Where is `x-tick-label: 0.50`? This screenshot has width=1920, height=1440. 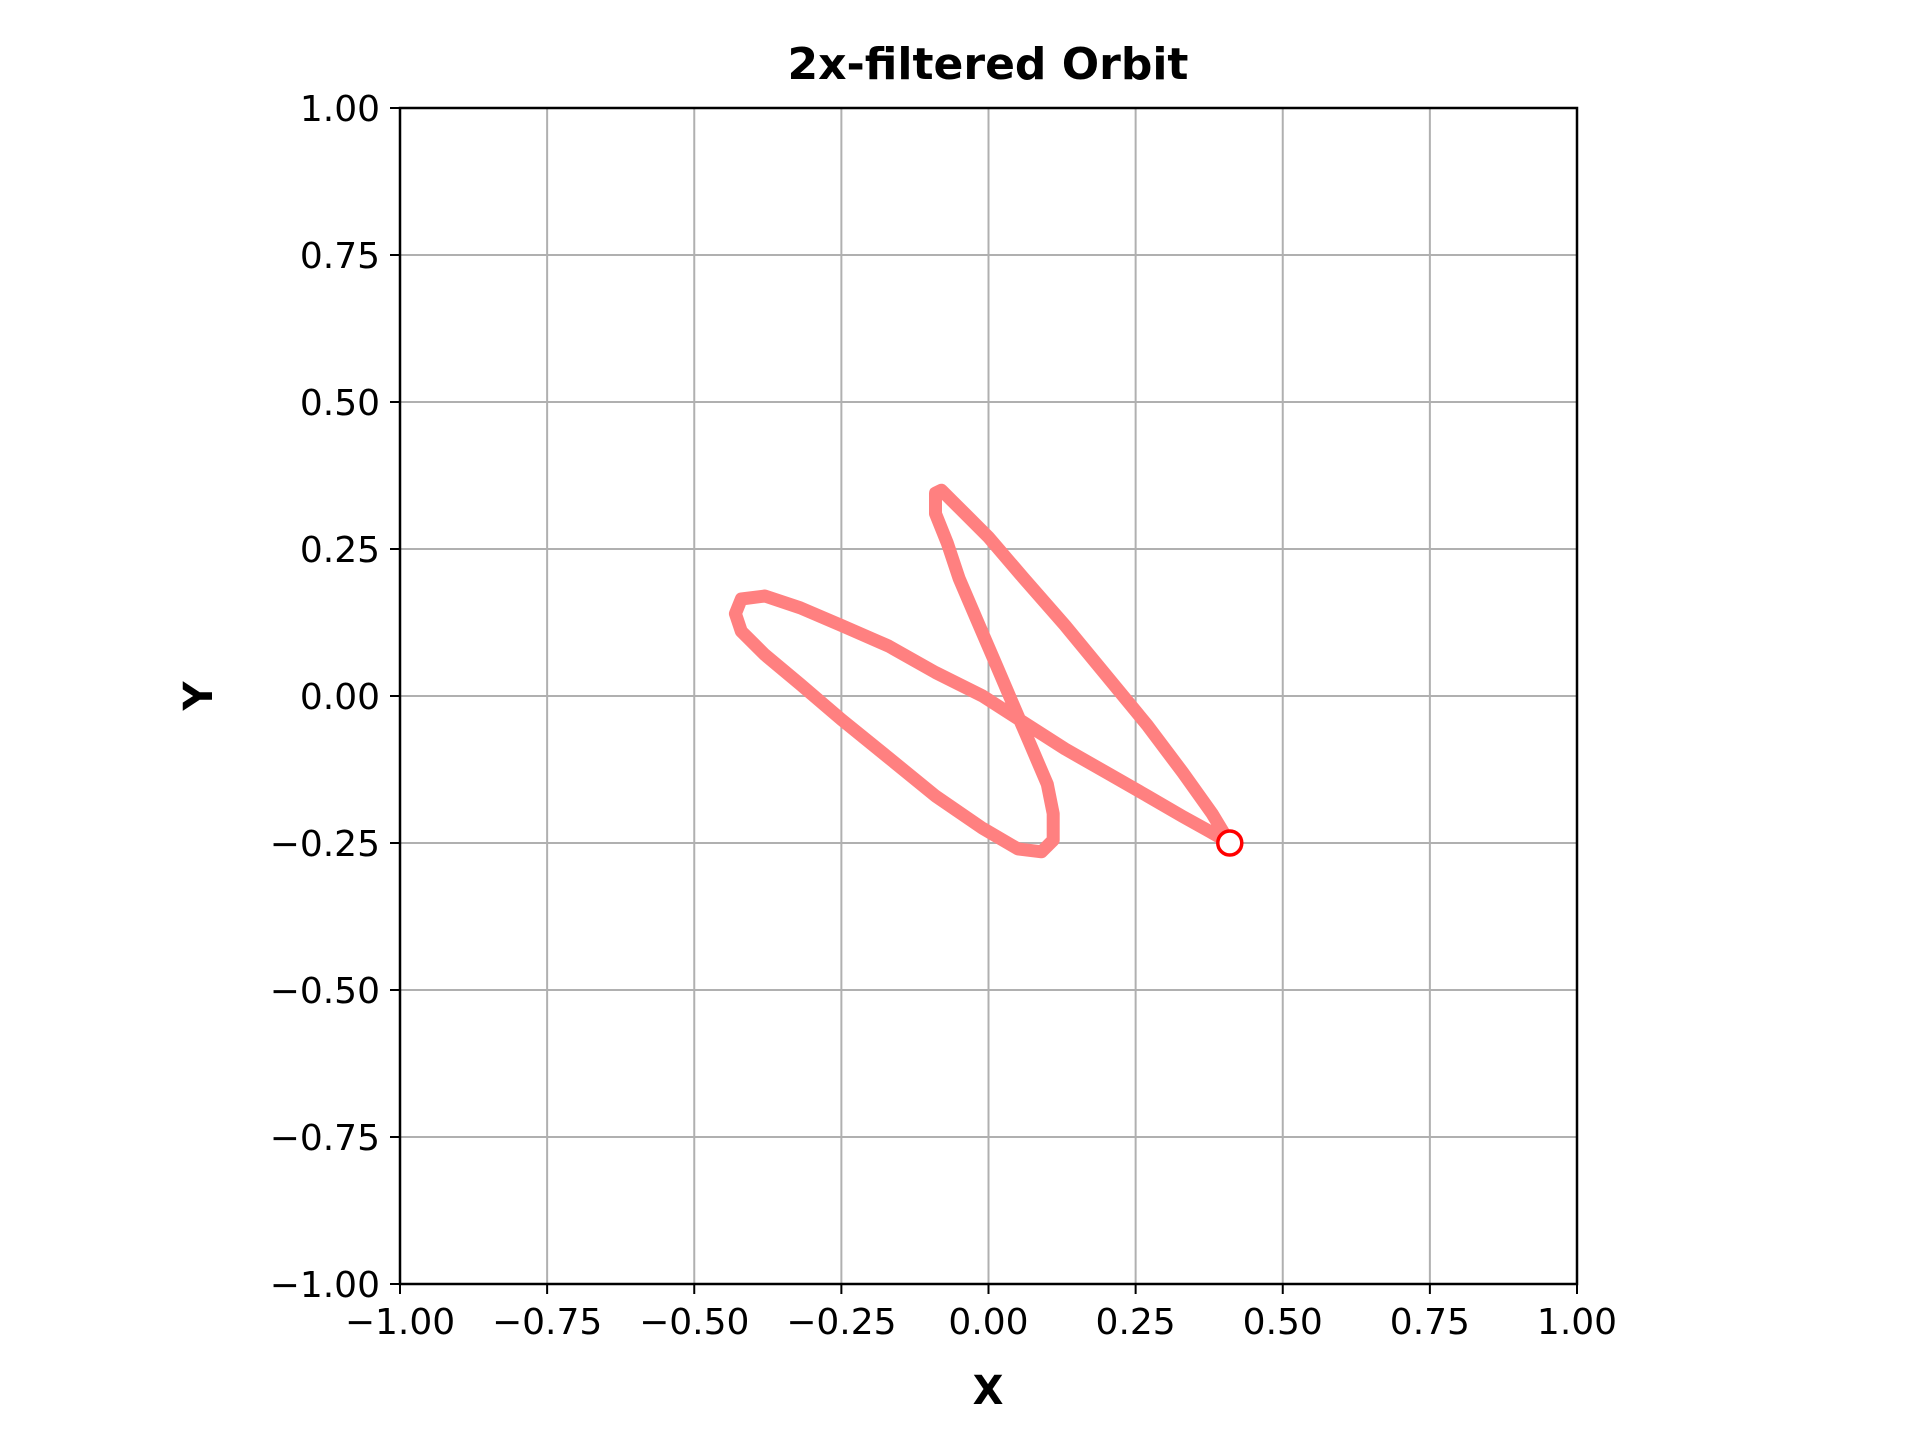
x-tick-label: 0.50 is located at coordinates (1283, 1322).